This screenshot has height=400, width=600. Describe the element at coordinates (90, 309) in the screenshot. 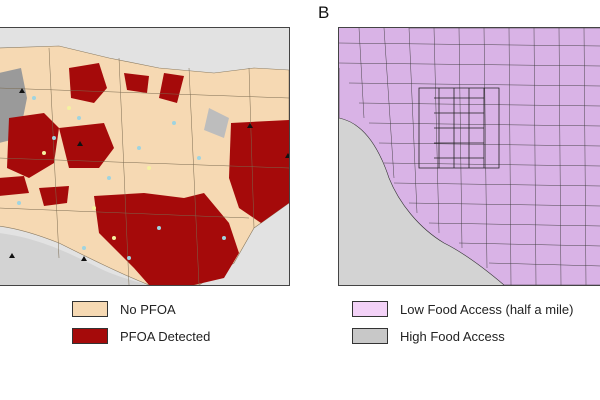

I see `legend-swatch-no-pfoa` at that location.